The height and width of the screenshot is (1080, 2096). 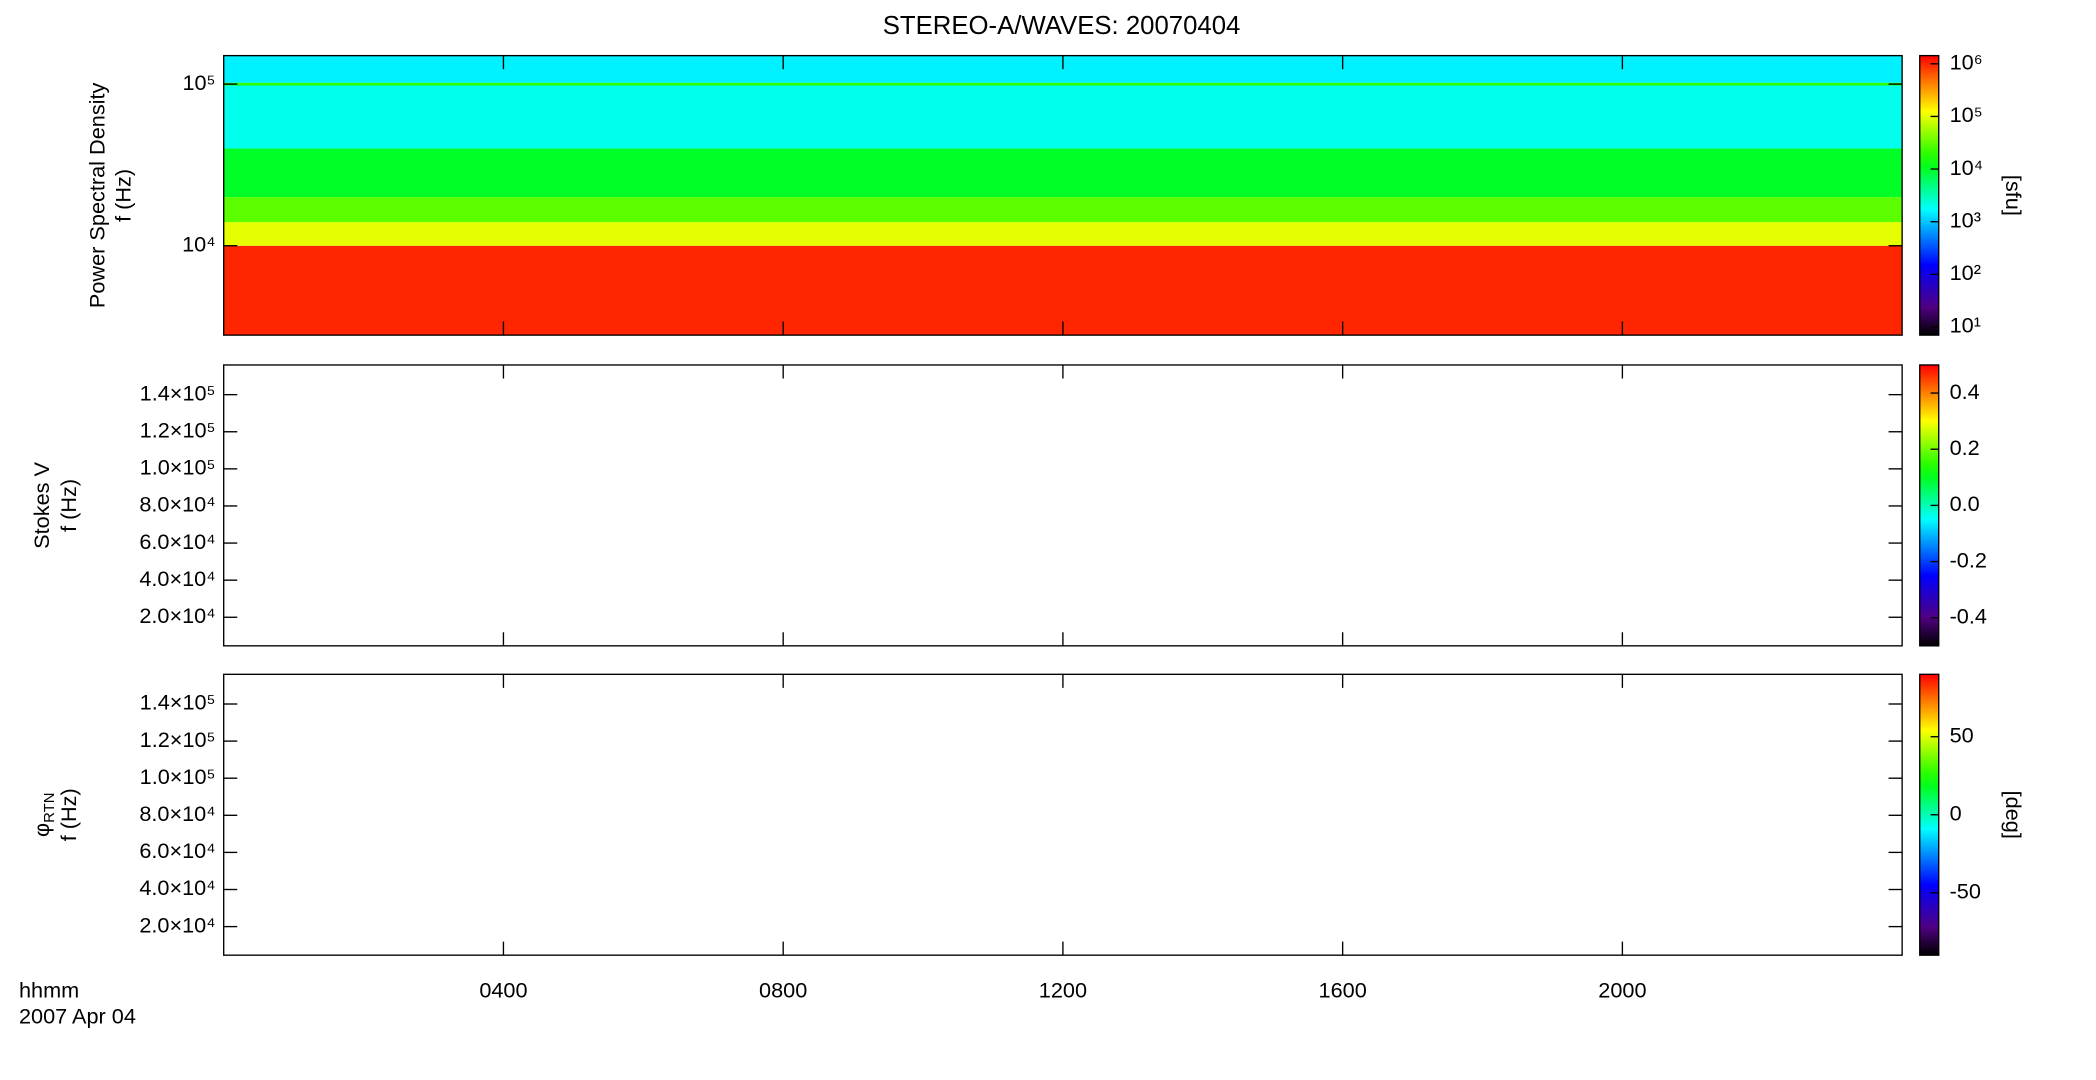 What do you see at coordinates (97, 195) in the screenshot?
I see `y-axis-label: Power Spectral Density` at bounding box center [97, 195].